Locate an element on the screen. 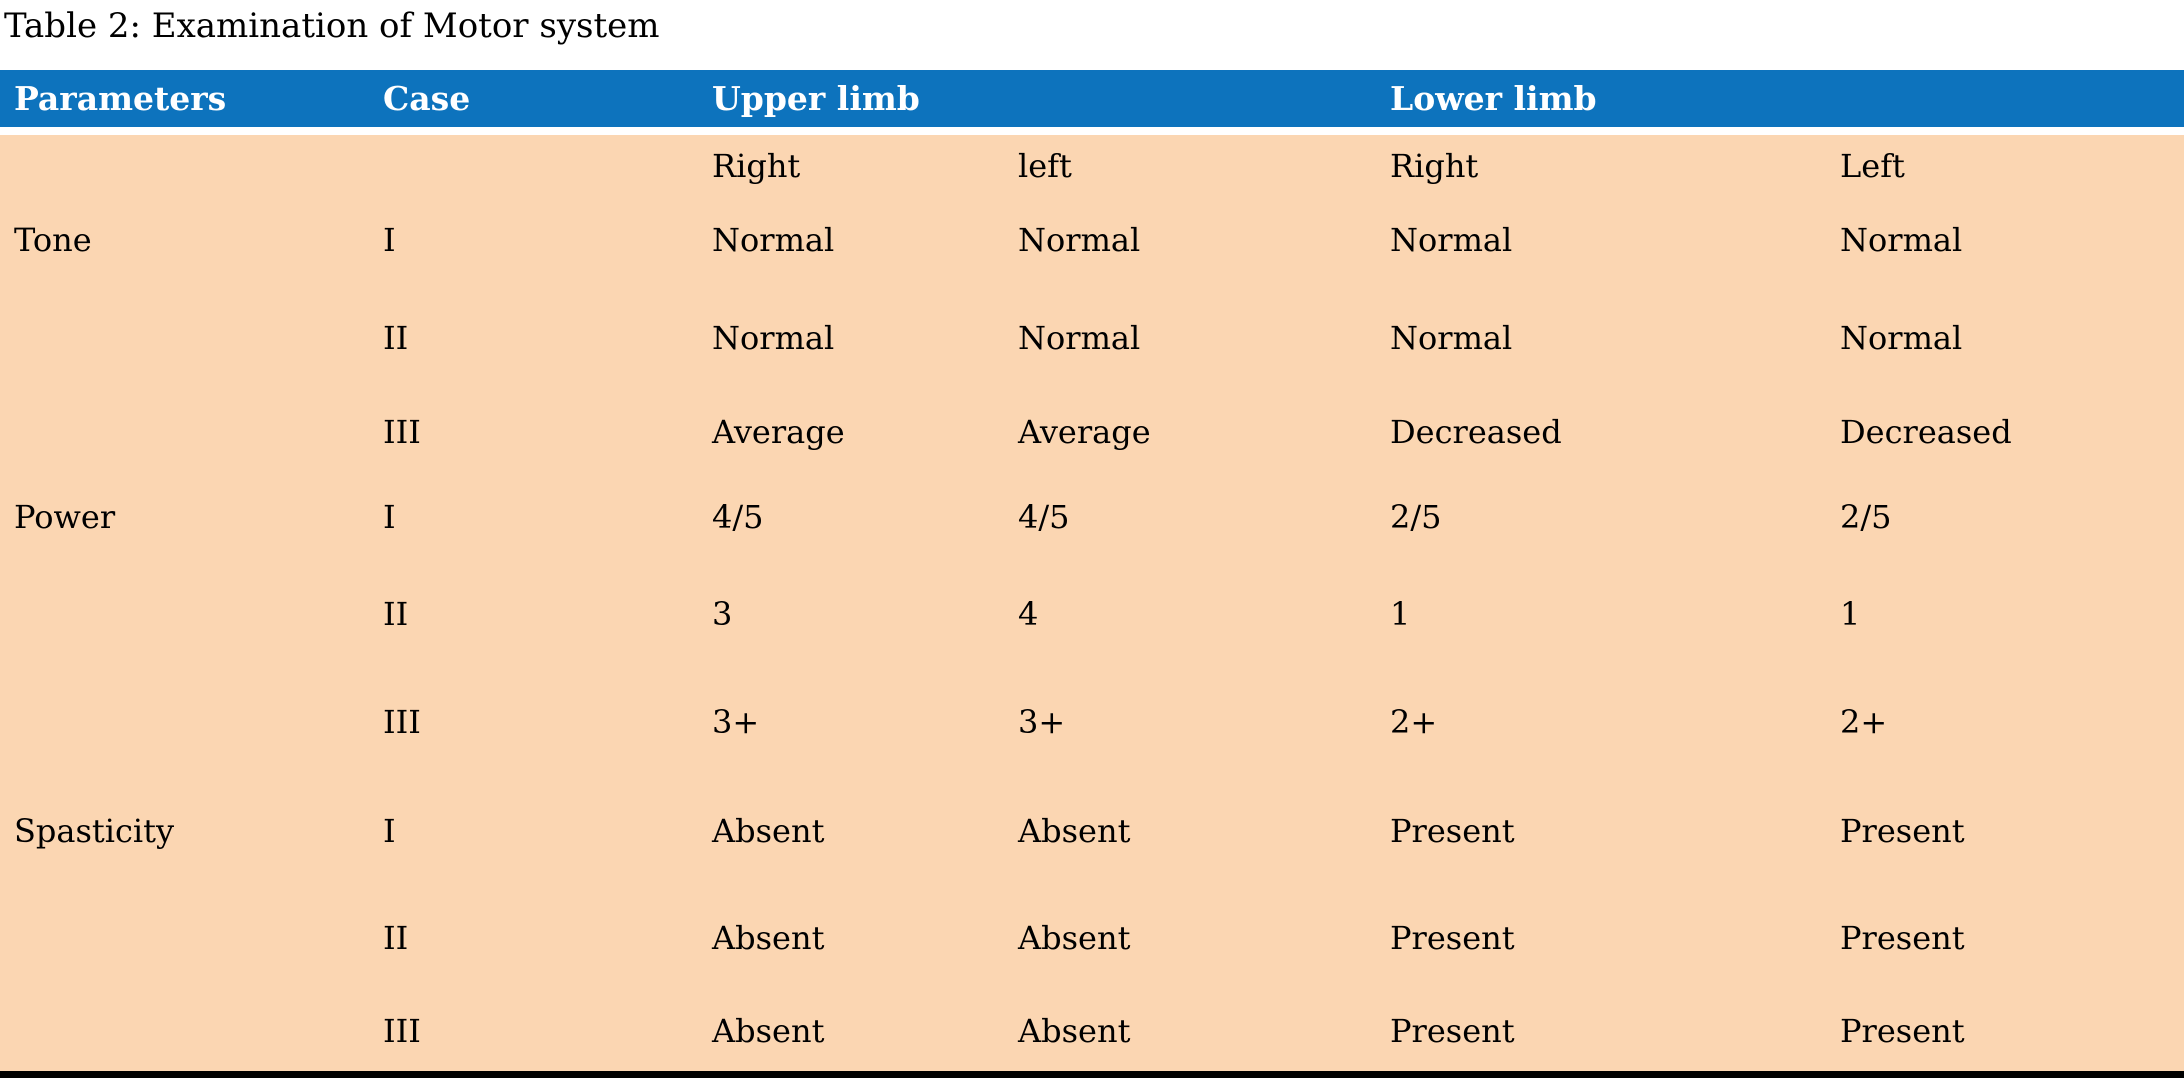 The width and height of the screenshot is (2184, 1086). table-row: III Absent Absent Present Present is located at coordinates (1092, 1034).